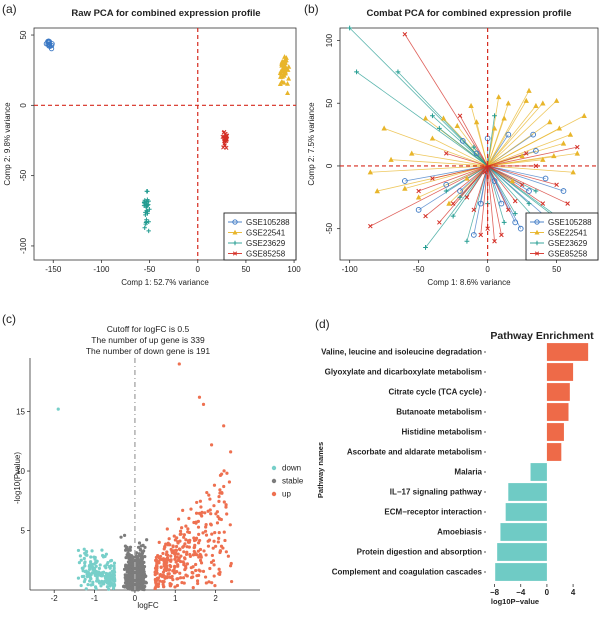 Image resolution: width=600 pixels, height=619 pixels. I want to click on panel-label-b: (b), so click(311, 9).